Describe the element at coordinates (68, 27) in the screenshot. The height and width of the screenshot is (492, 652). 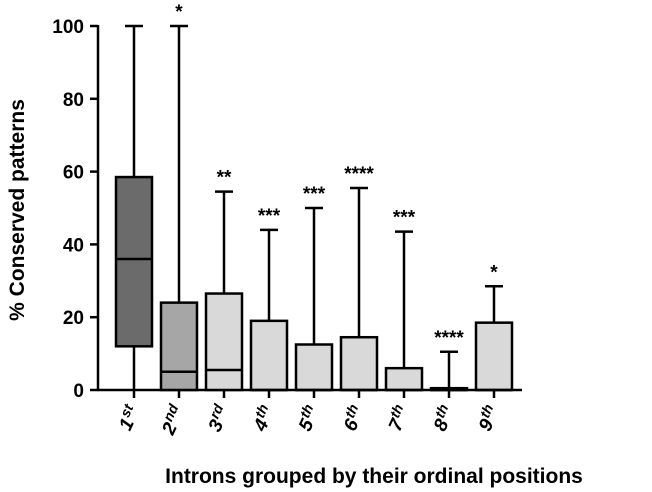
I see `y-tick-label: 100` at that location.